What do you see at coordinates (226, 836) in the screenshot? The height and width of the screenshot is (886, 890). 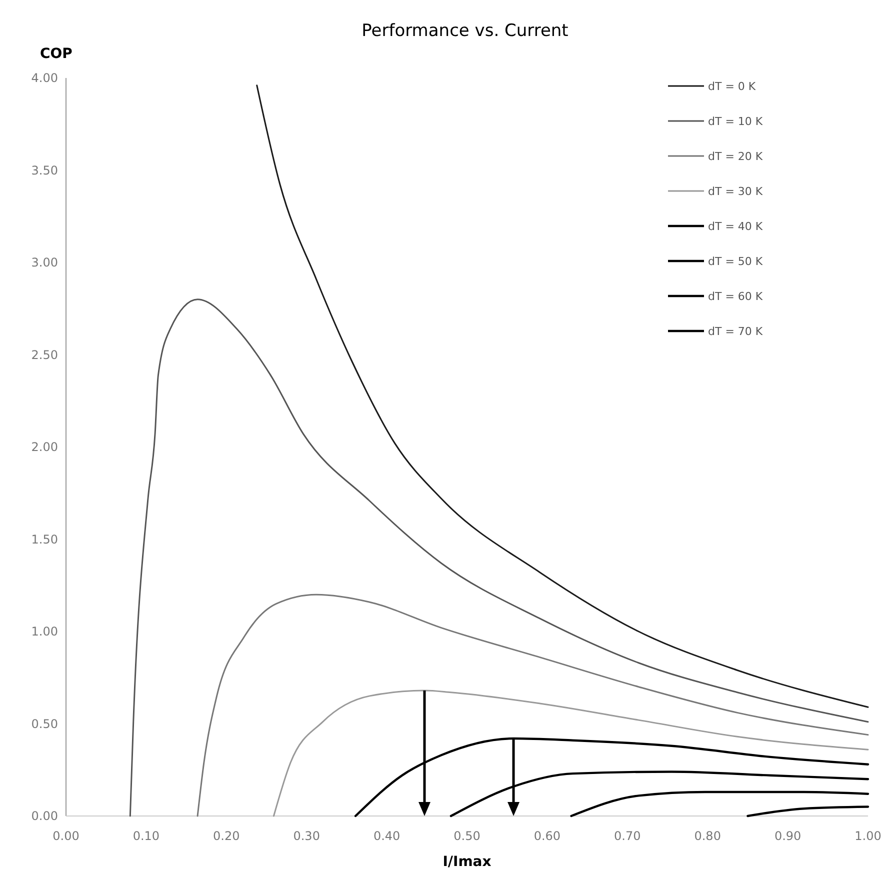 I see `x-tick-label: 0.20` at bounding box center [226, 836].